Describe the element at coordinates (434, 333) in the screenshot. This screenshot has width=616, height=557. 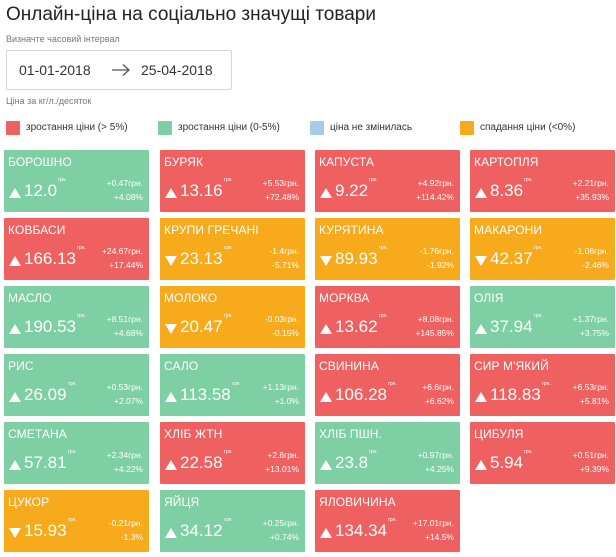
I see `price-change-pct: +145.85%` at that location.